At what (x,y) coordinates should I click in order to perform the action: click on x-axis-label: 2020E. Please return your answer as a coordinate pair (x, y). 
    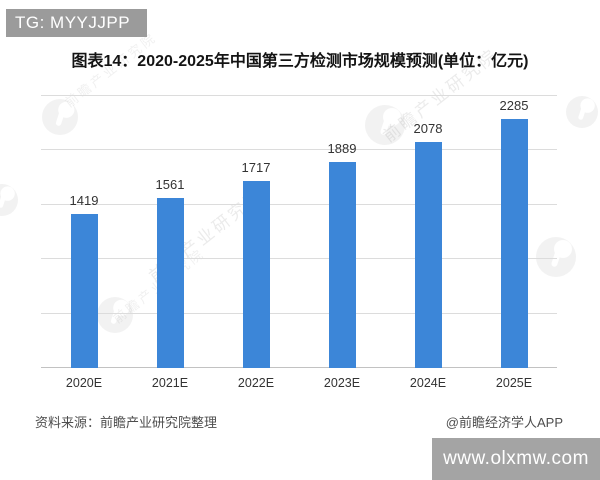
    Looking at the image, I should click on (84, 383).